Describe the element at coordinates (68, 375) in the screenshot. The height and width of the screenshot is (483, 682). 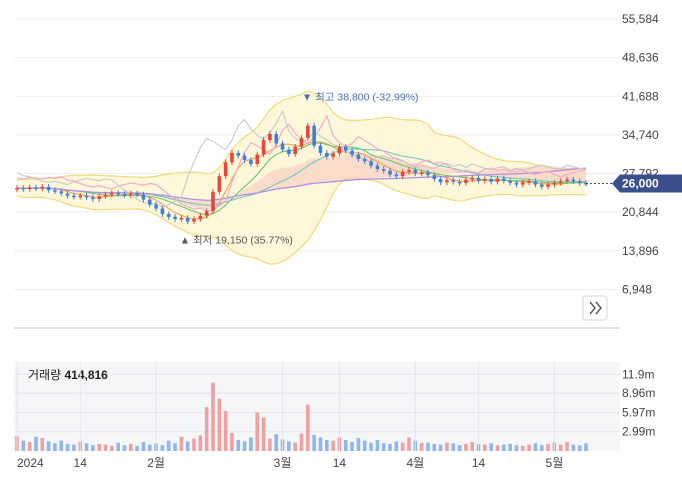
I see `volume-title: 거래량 414,816` at that location.